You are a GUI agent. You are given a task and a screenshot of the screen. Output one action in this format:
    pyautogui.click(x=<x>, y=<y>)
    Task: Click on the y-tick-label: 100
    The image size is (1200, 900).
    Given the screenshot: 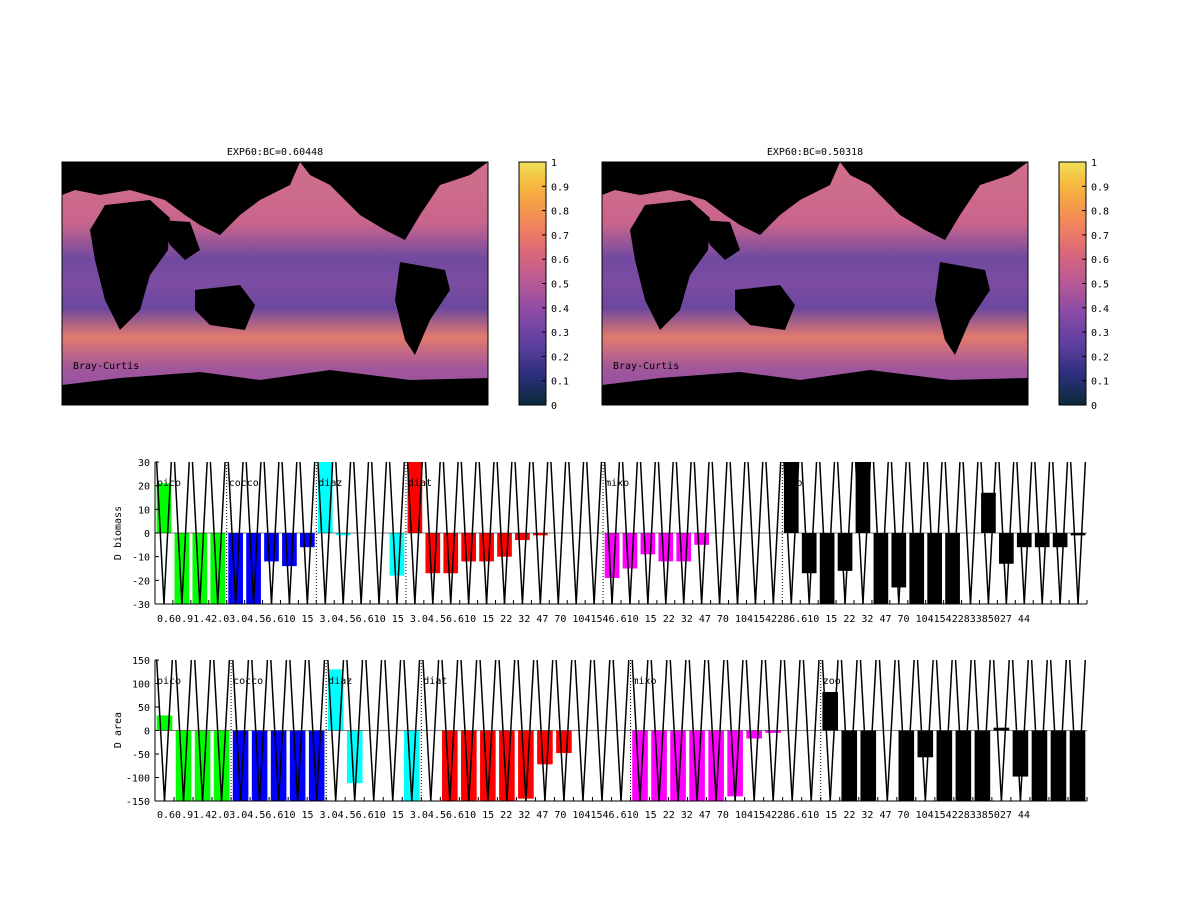 What is the action you would take?
    pyautogui.click(x=141, y=685)
    